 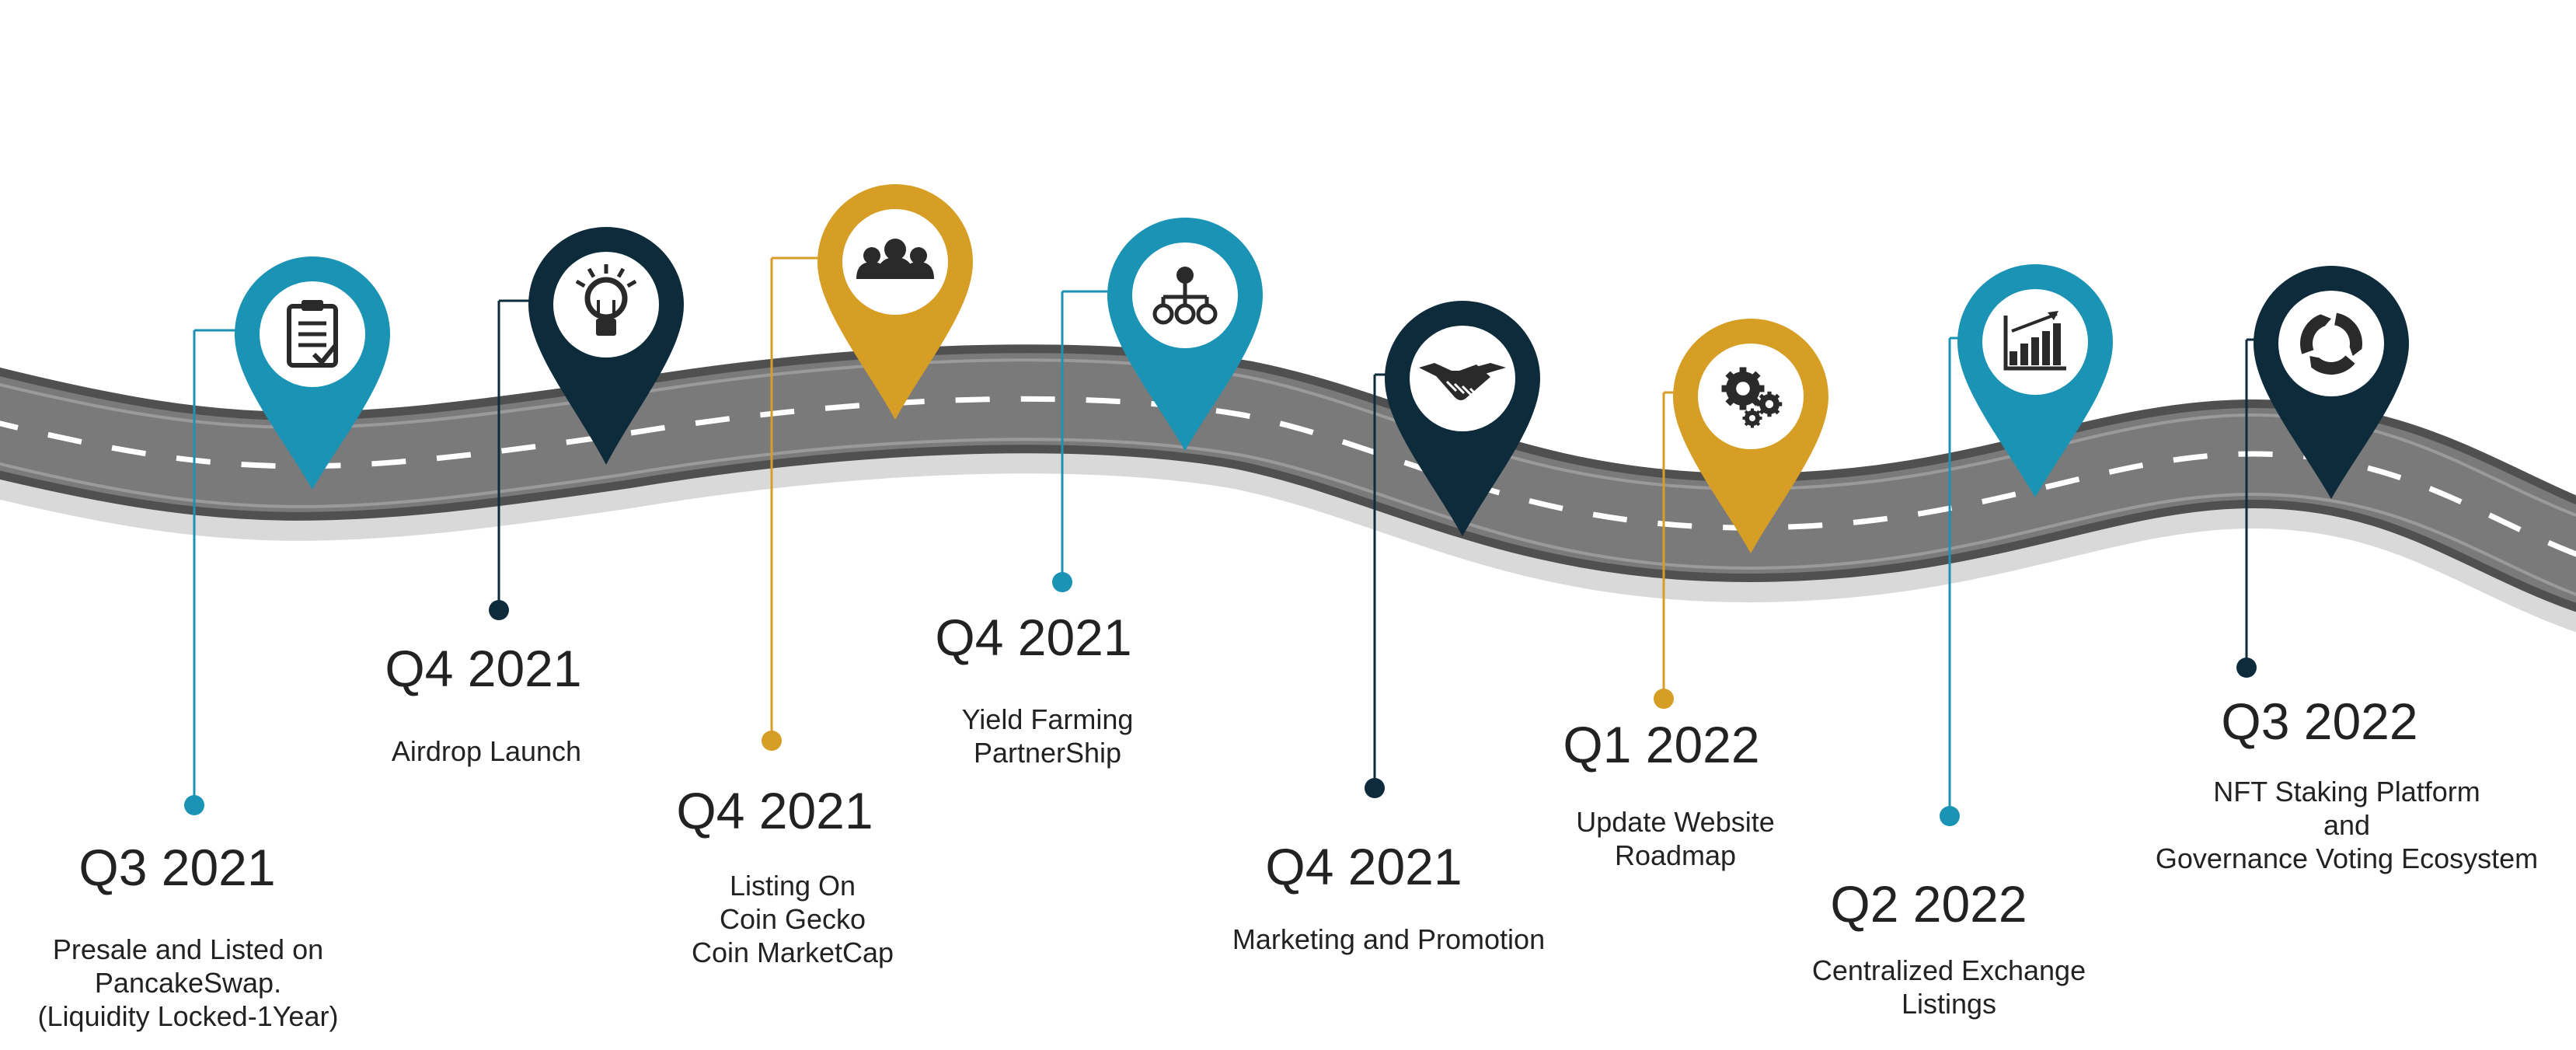 What do you see at coordinates (1949, 970) in the screenshot?
I see `milestone-description-line: Centralized Exchange` at bounding box center [1949, 970].